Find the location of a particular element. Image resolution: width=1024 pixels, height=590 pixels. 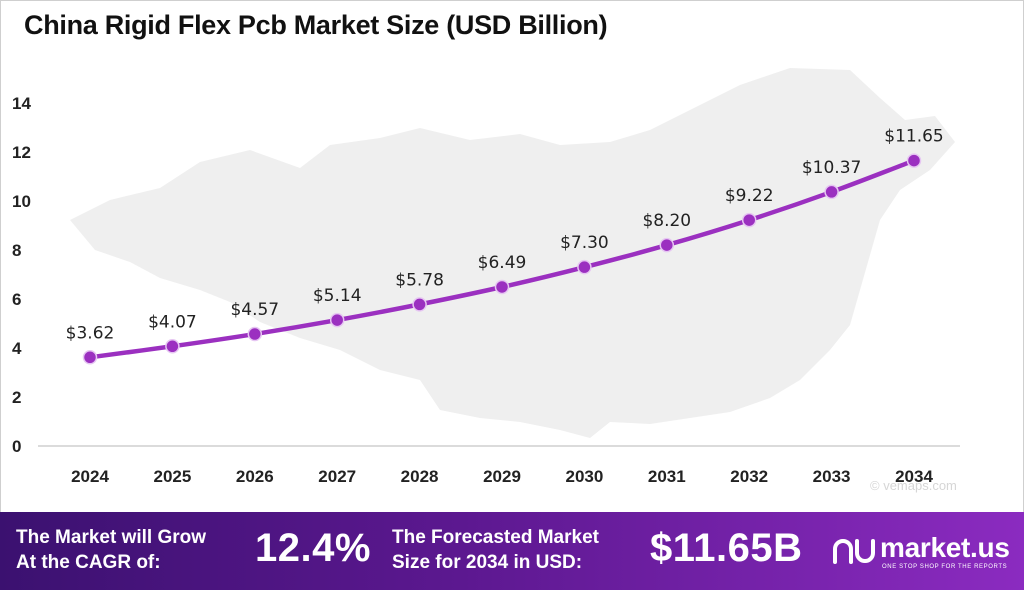

y-tick-label: 6 is located at coordinates (16, 299).